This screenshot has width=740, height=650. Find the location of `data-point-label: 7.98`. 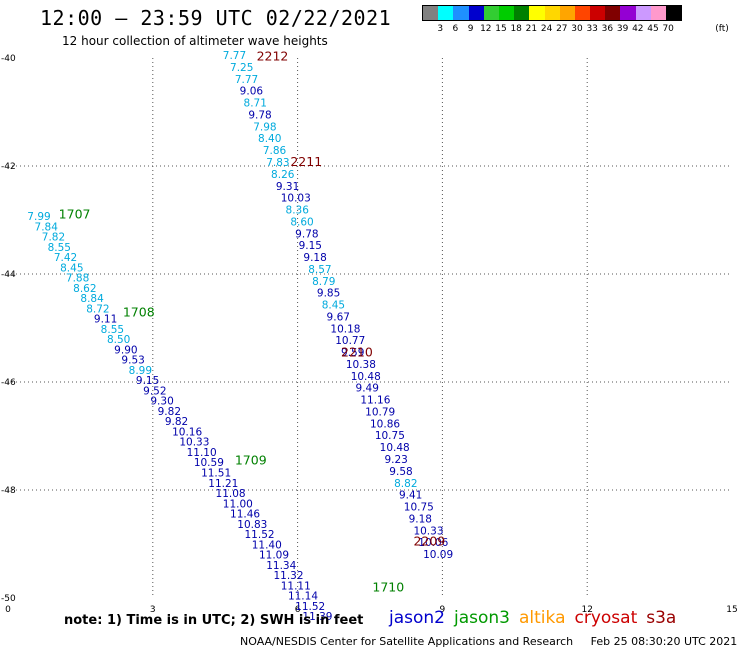

data-point-label: 7.98 is located at coordinates (264, 127).